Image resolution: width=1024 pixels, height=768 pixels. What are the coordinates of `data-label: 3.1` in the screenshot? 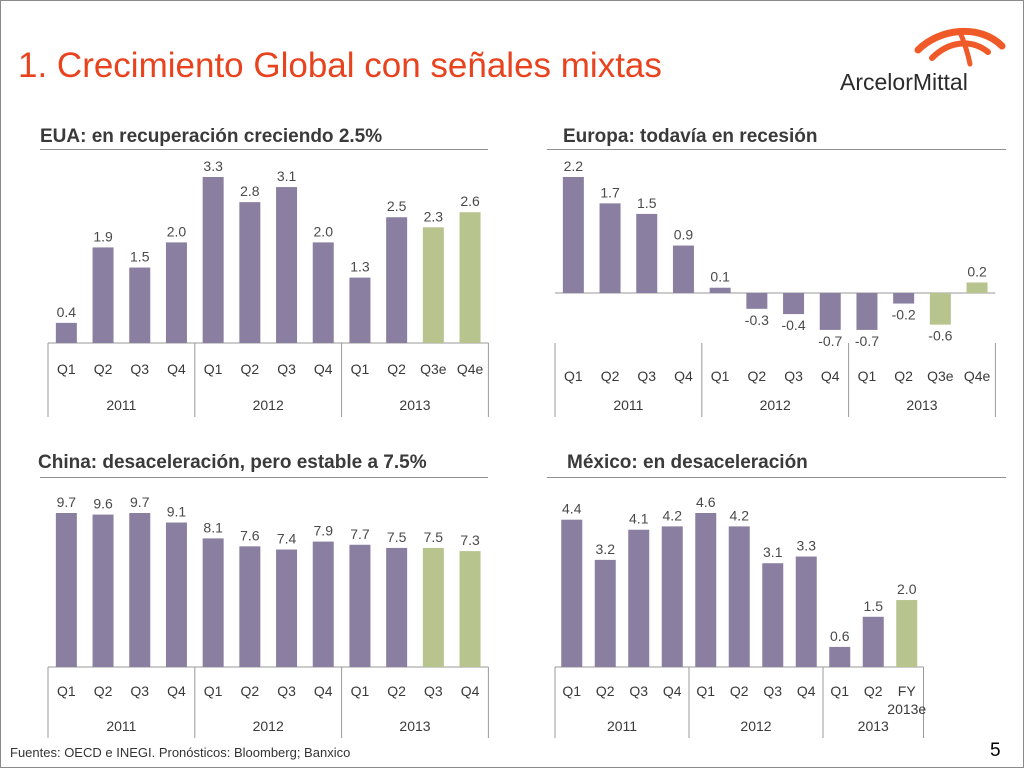 It's located at (287, 176).